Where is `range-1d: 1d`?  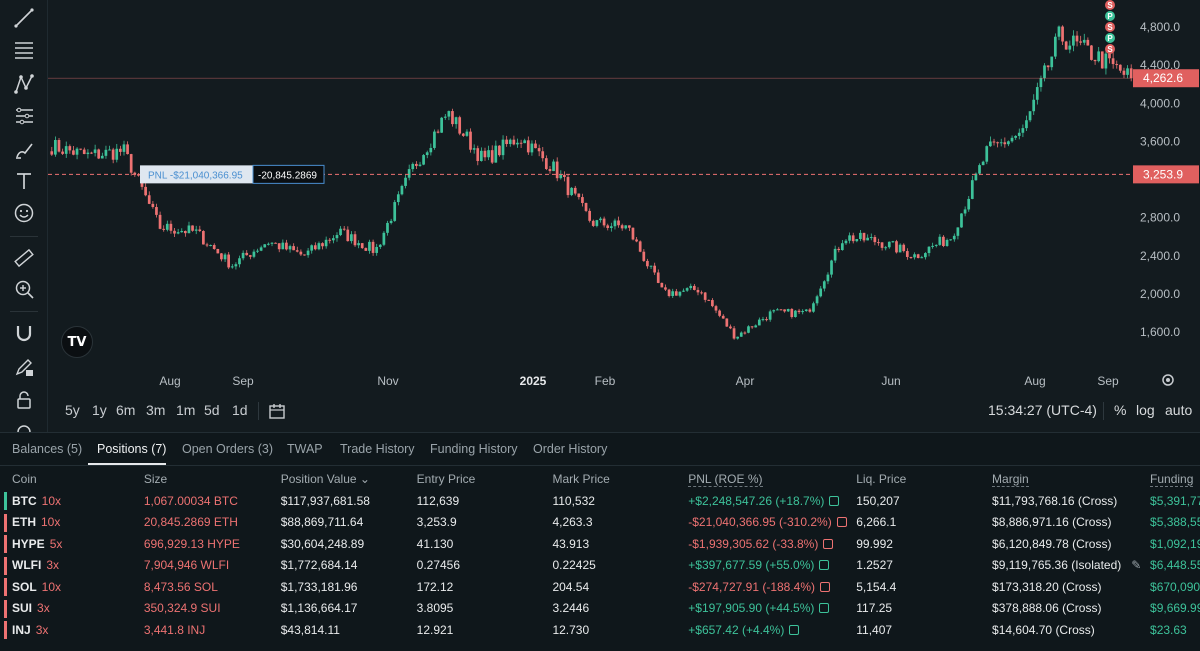
range-1d: 1d is located at coordinates (240, 410).